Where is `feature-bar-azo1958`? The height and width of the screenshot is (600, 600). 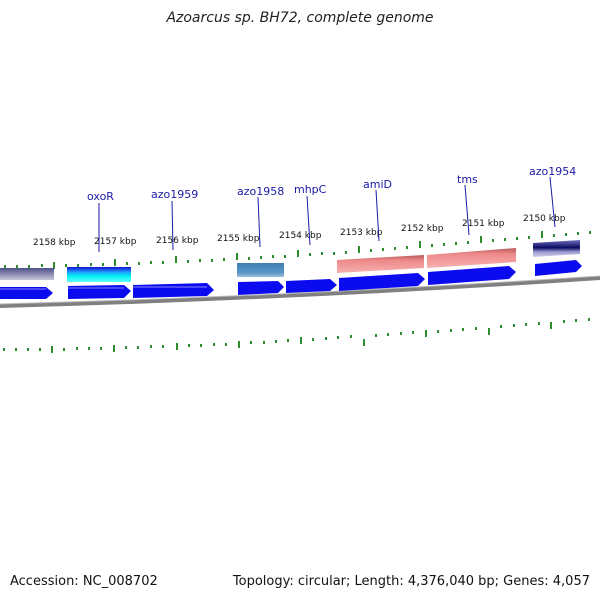
feature-bar-azo1958 is located at coordinates (260, 270).